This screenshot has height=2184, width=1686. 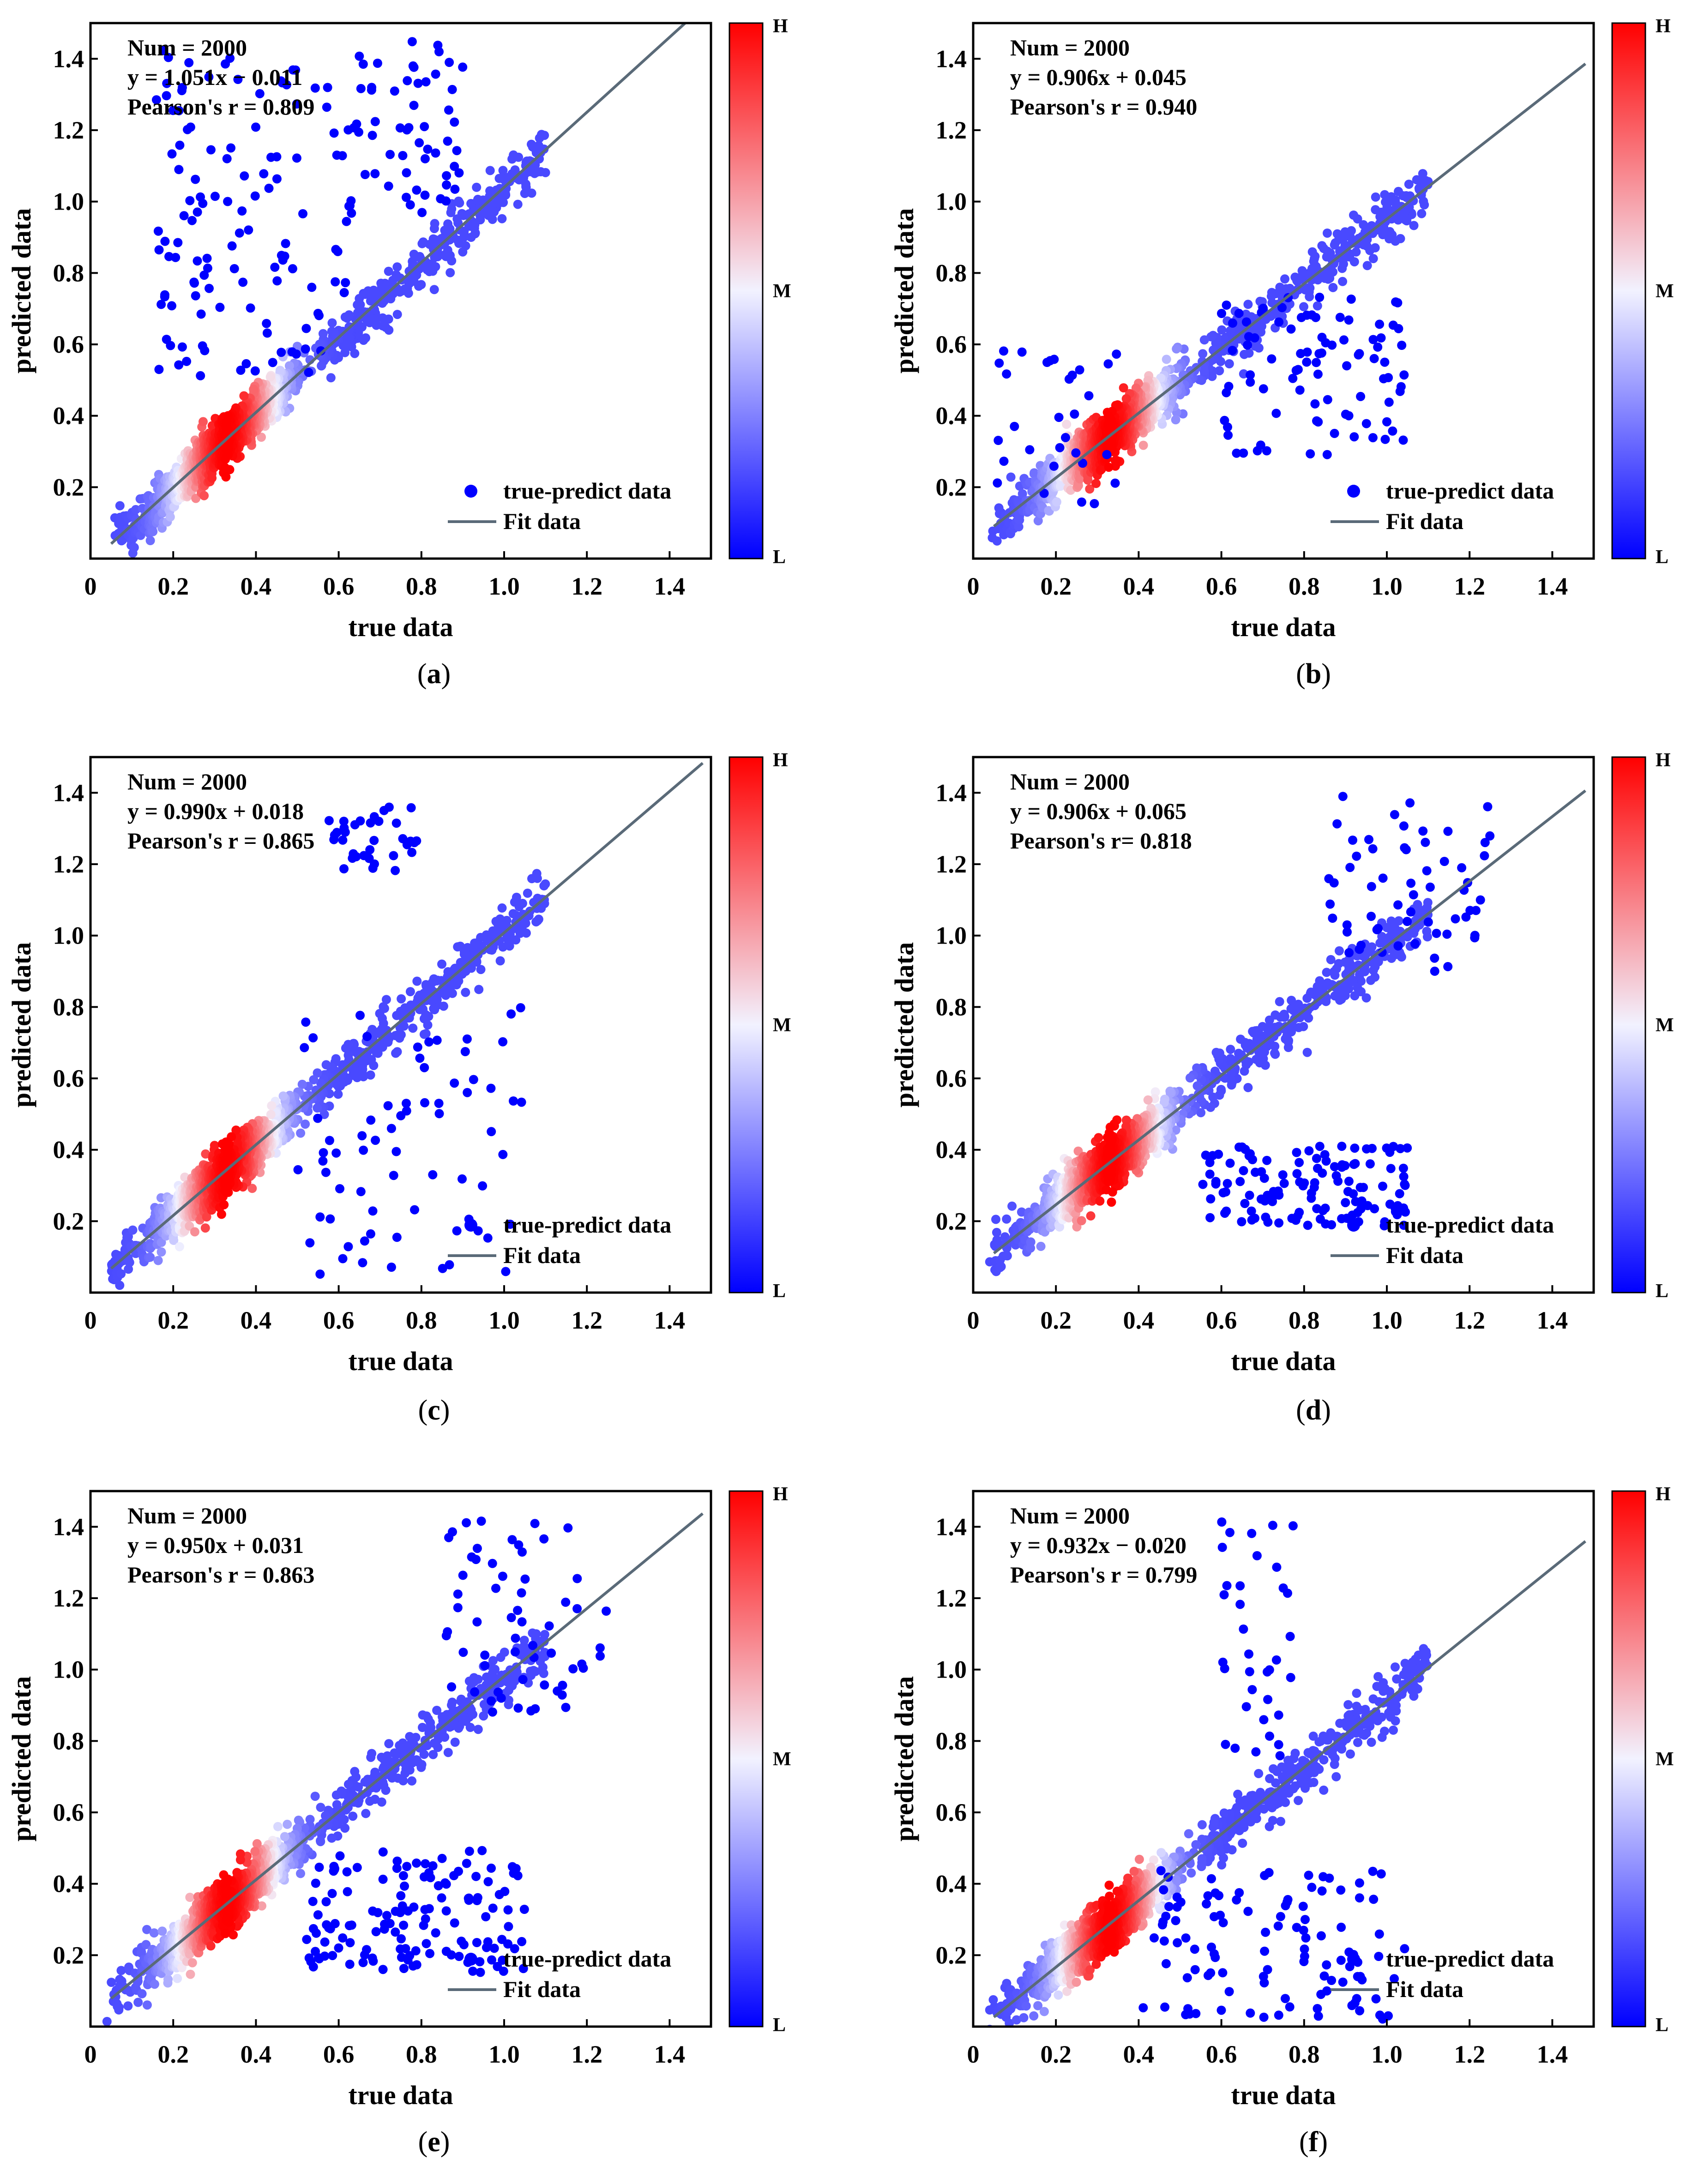 What do you see at coordinates (339, 586) in the screenshot?
I see `x-tick-label: 0.6` at bounding box center [339, 586].